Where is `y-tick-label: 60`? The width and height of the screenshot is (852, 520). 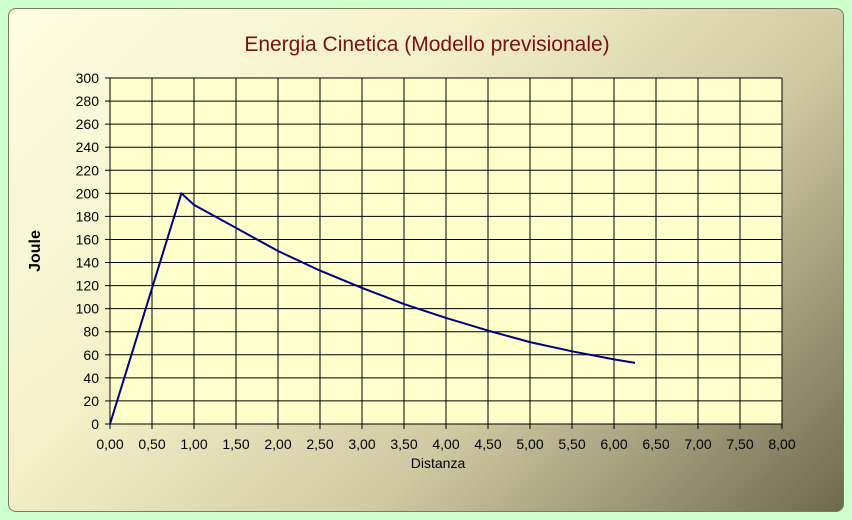
y-tick-label: 60 is located at coordinates (91, 355).